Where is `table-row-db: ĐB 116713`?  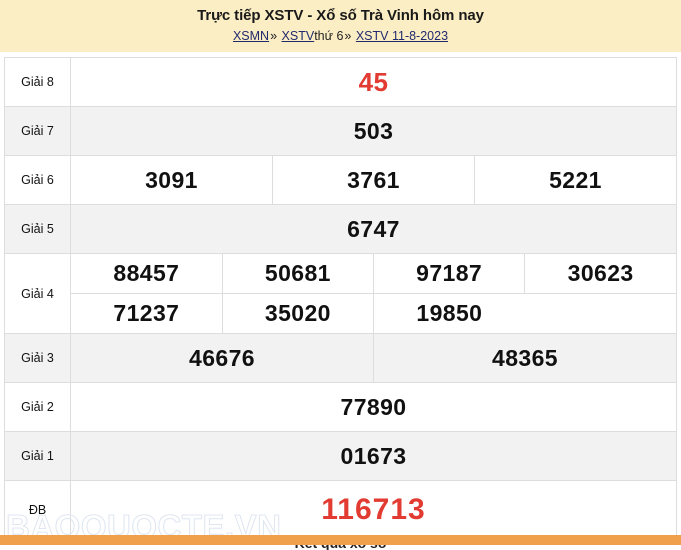
table-row-db: ĐB 116713 is located at coordinates (340, 509).